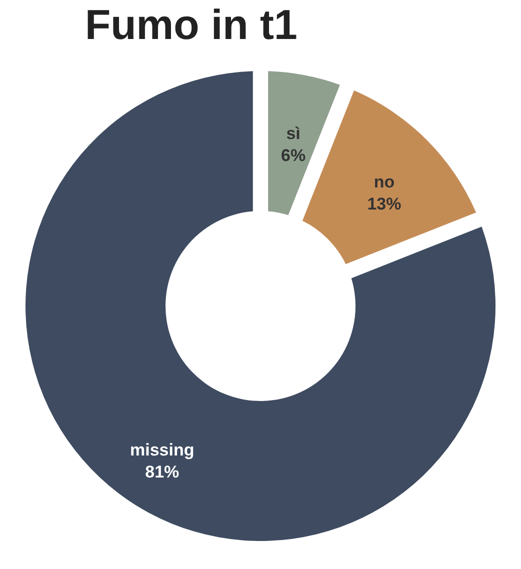 The image size is (521, 569). I want to click on slice-label: sì, so click(293, 134).